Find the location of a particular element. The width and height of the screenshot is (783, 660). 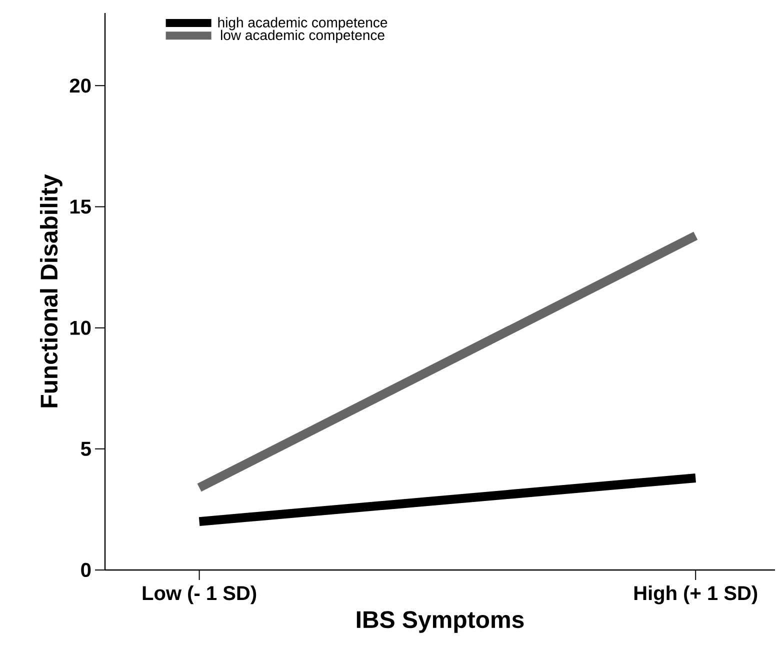

y-tick-label: 10 is located at coordinates (80, 327).